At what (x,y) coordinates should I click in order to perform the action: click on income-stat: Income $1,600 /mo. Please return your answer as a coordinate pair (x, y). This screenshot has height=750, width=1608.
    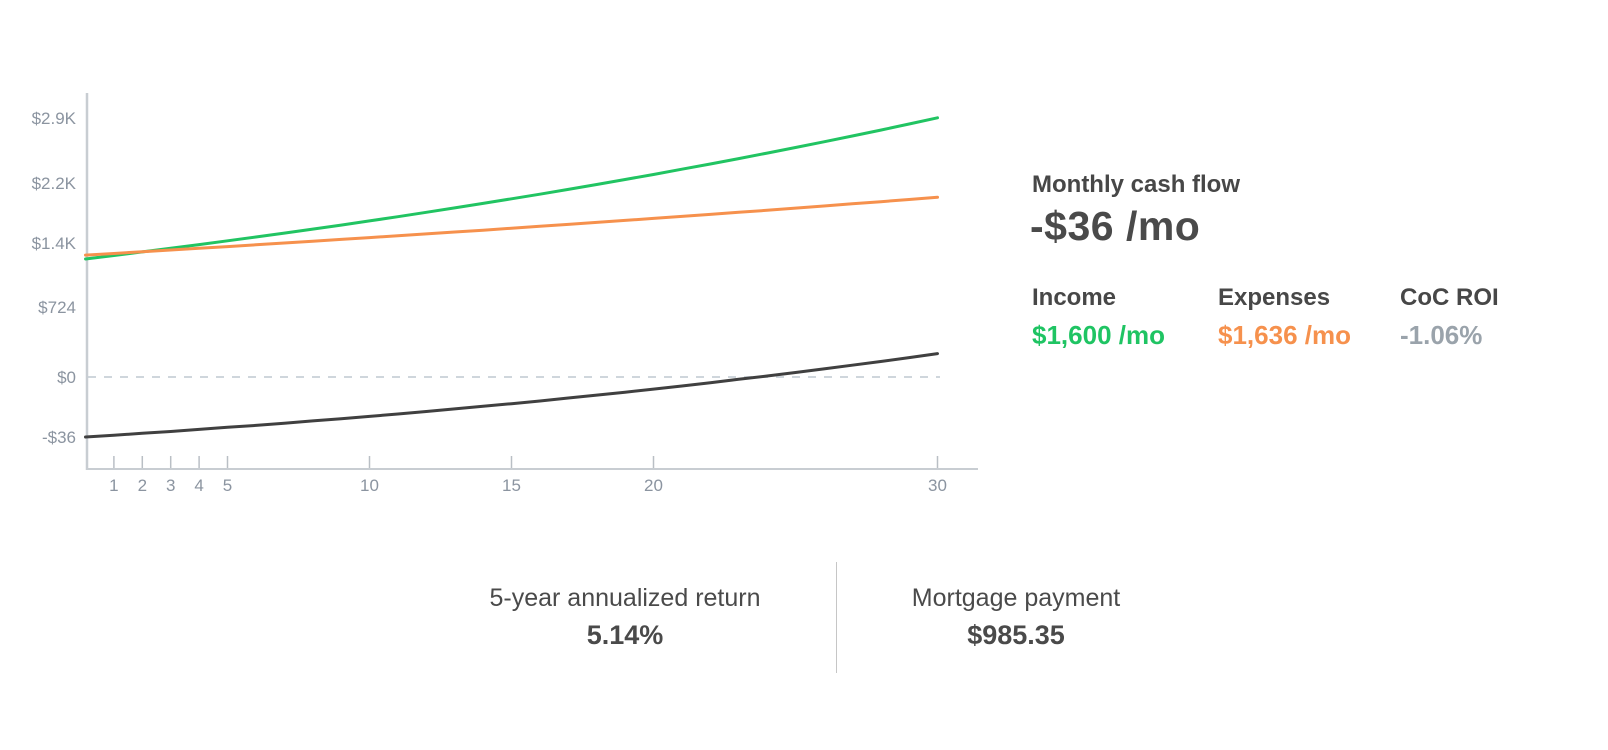
    Looking at the image, I should click on (1098, 317).